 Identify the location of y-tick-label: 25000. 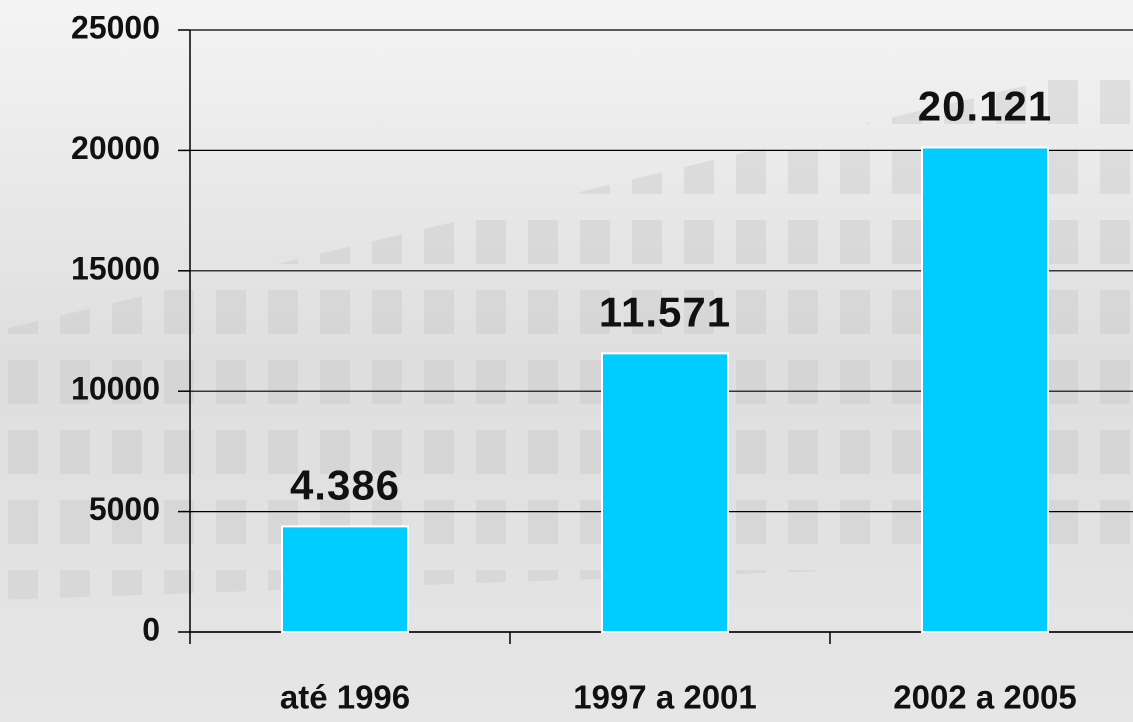
(115, 27).